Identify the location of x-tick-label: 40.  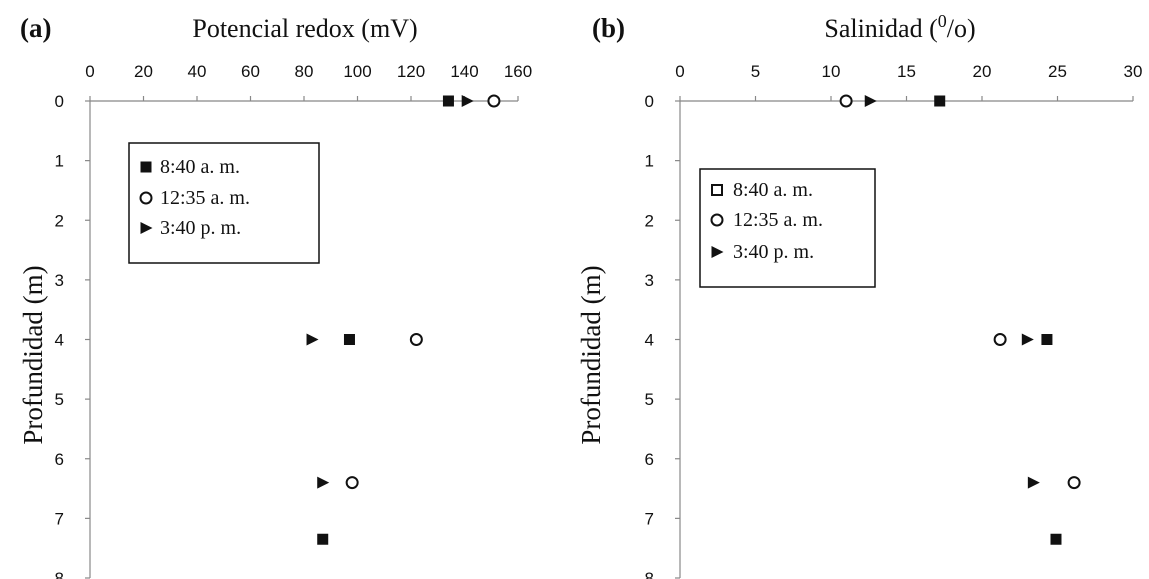
(197, 71).